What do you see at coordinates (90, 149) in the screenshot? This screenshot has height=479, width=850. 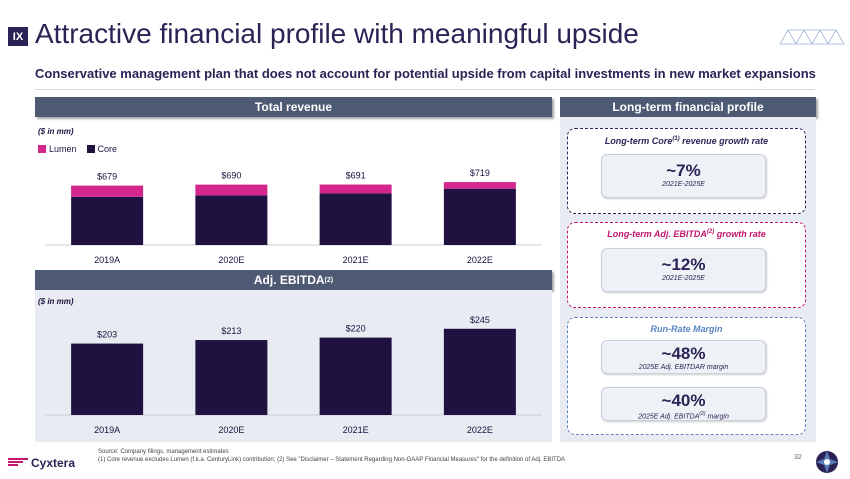 I see `core-swatch` at bounding box center [90, 149].